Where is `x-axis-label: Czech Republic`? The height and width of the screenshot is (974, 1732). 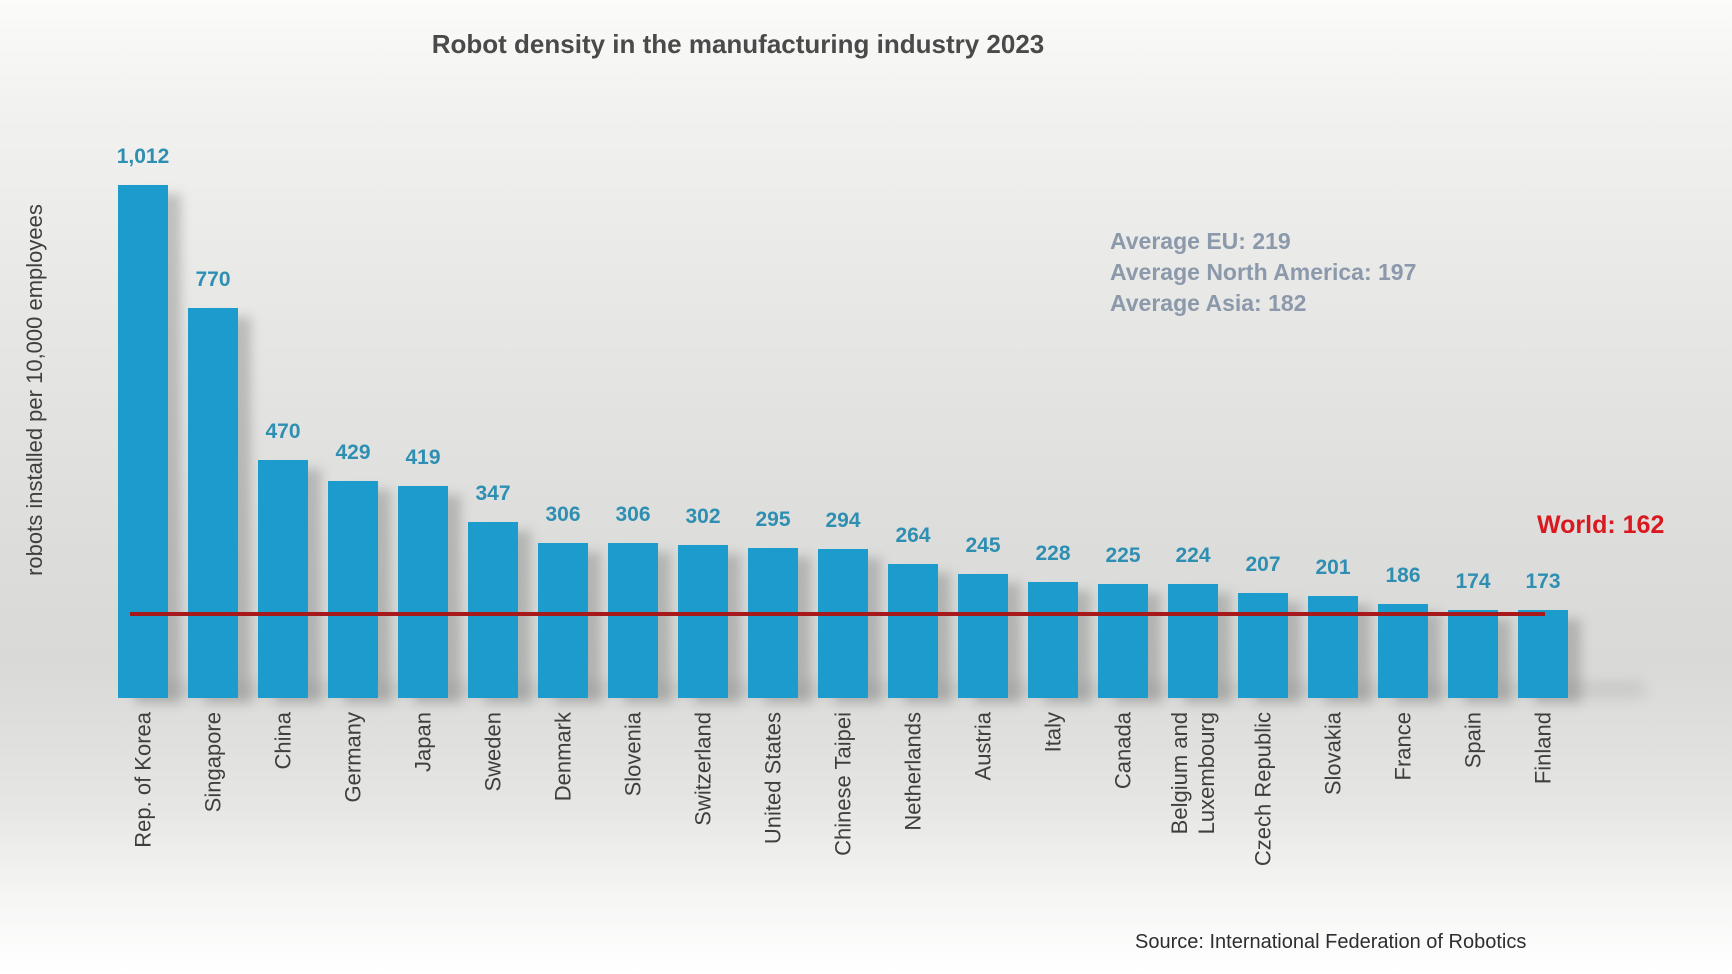 x-axis-label: Czech Republic is located at coordinates (1263, 789).